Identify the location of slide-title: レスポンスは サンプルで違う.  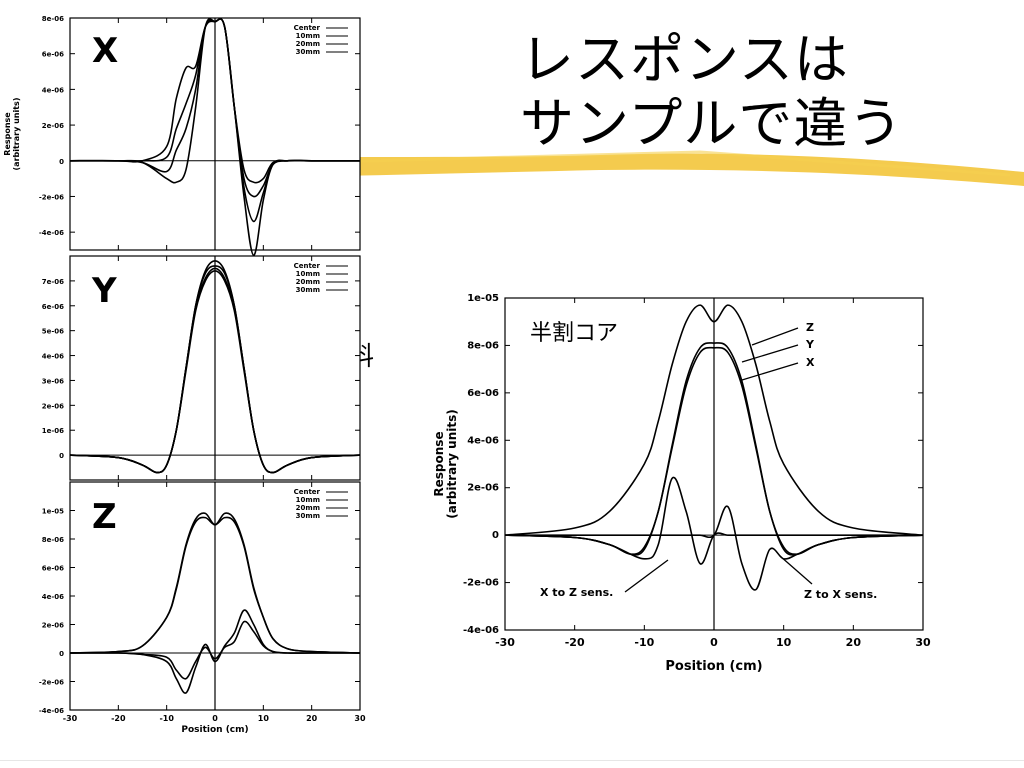
(760, 92).